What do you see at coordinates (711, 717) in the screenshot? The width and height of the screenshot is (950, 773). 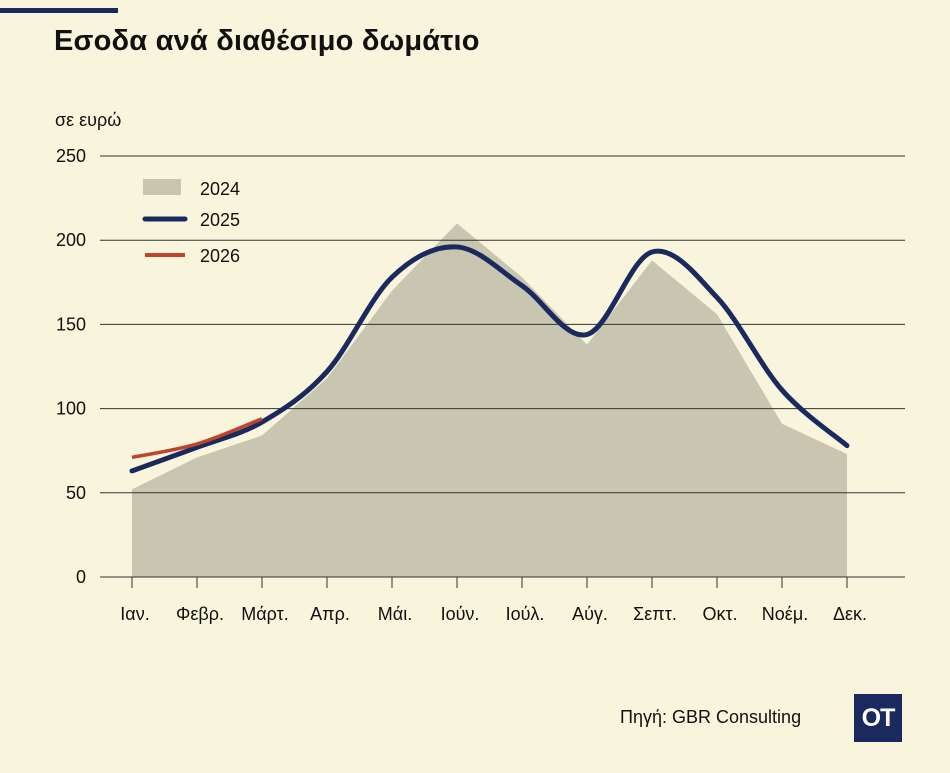 I see `source-note: Πηγή: GBR Consulting` at bounding box center [711, 717].